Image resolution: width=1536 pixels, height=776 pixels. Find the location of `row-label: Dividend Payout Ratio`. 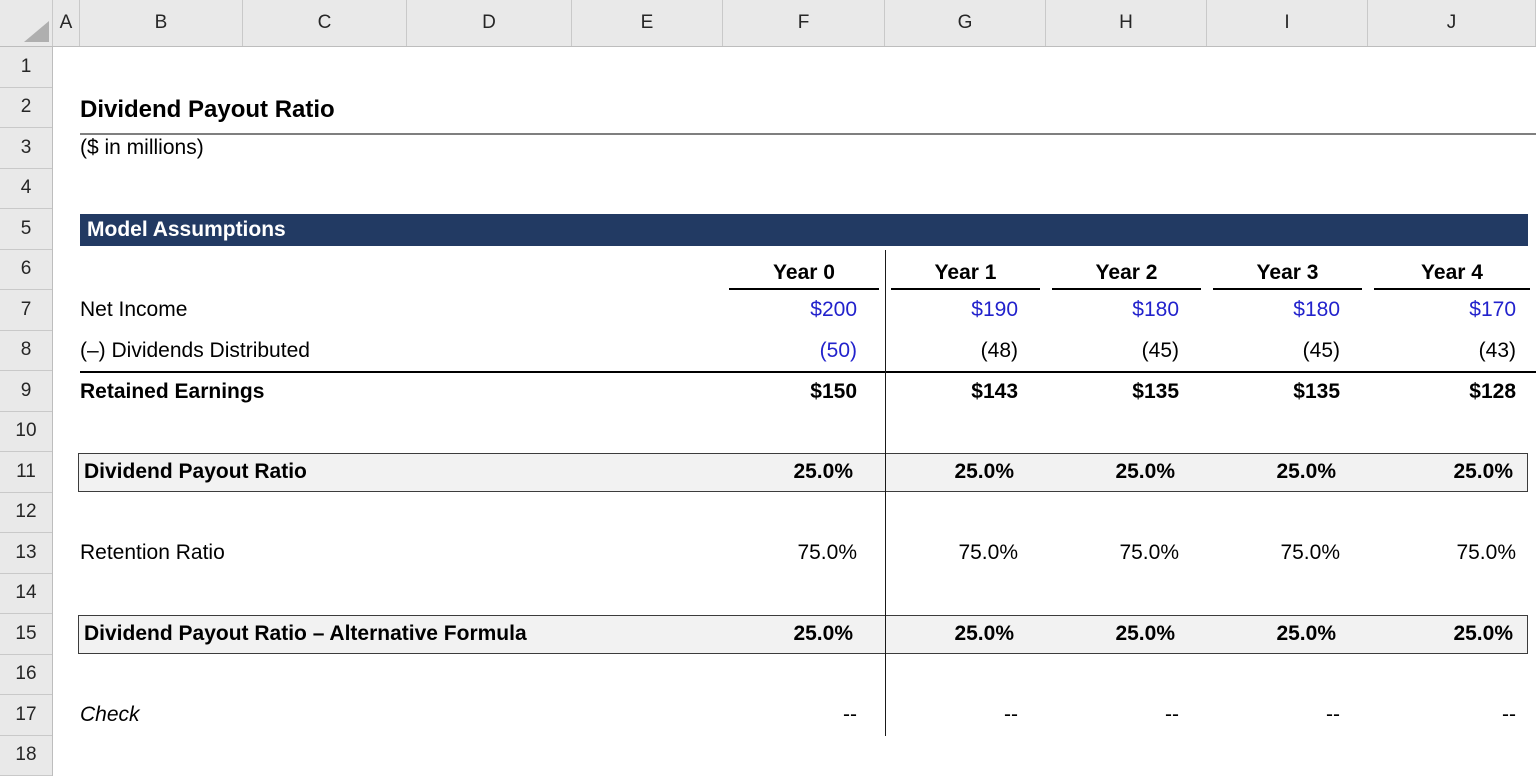

row-label: Dividend Payout Ratio is located at coordinates (195, 472).